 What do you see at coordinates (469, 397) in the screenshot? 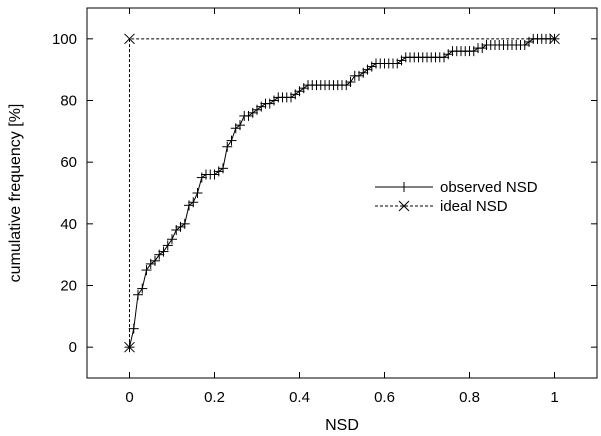
I see `x-tick-label: 0.8` at bounding box center [469, 397].